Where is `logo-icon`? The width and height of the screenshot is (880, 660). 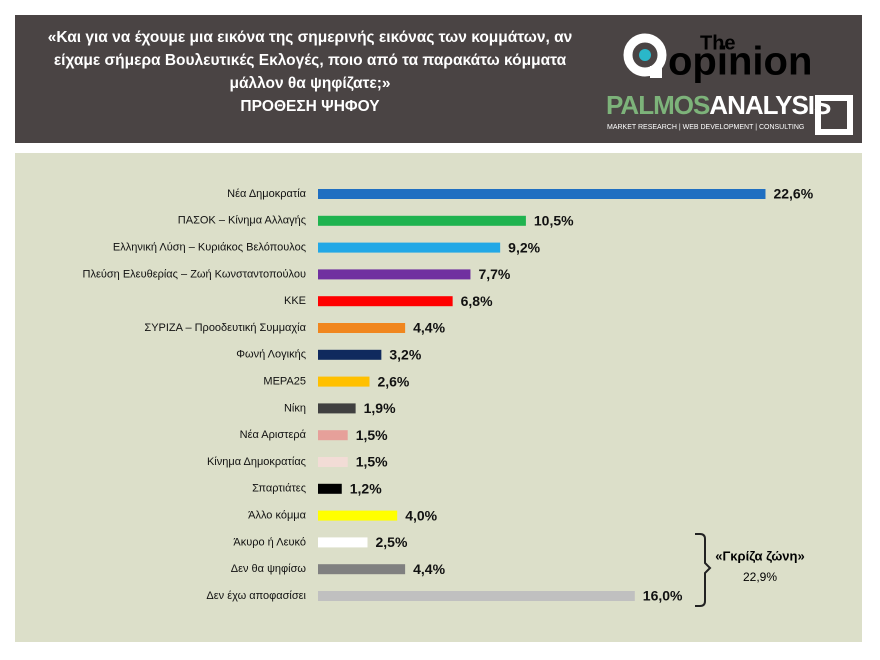
logo-icon is located at coordinates (645, 55).